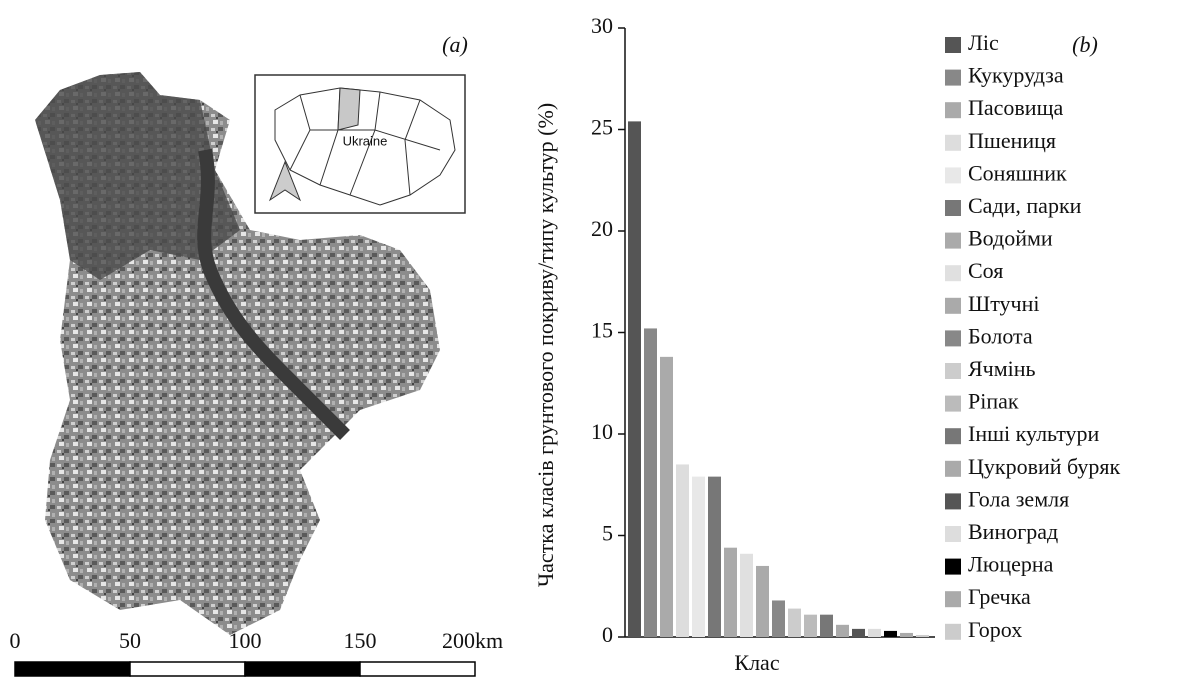 Image resolution: width=1190 pixels, height=677 pixels. I want to click on legend-label: Штучні, so click(1003, 303).